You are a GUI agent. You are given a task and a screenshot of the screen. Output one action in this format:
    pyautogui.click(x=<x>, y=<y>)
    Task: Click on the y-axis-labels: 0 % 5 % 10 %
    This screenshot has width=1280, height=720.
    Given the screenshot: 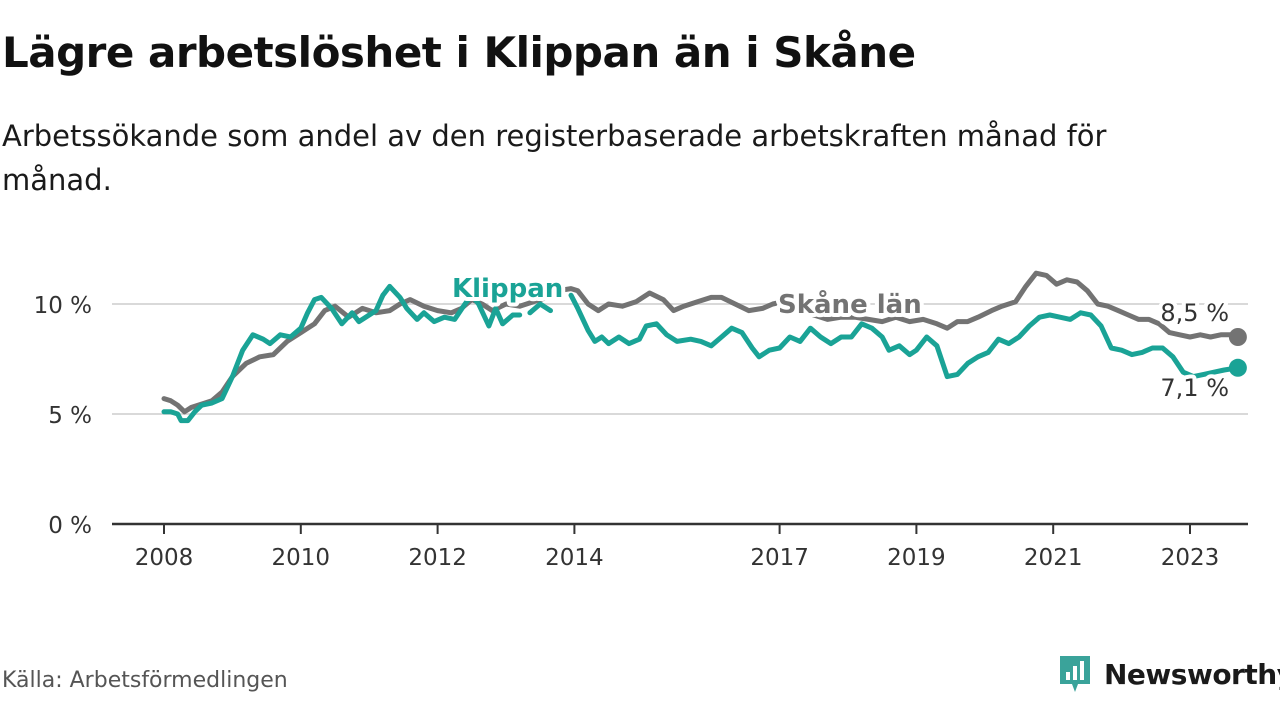 What is the action you would take?
    pyautogui.click(x=63, y=416)
    